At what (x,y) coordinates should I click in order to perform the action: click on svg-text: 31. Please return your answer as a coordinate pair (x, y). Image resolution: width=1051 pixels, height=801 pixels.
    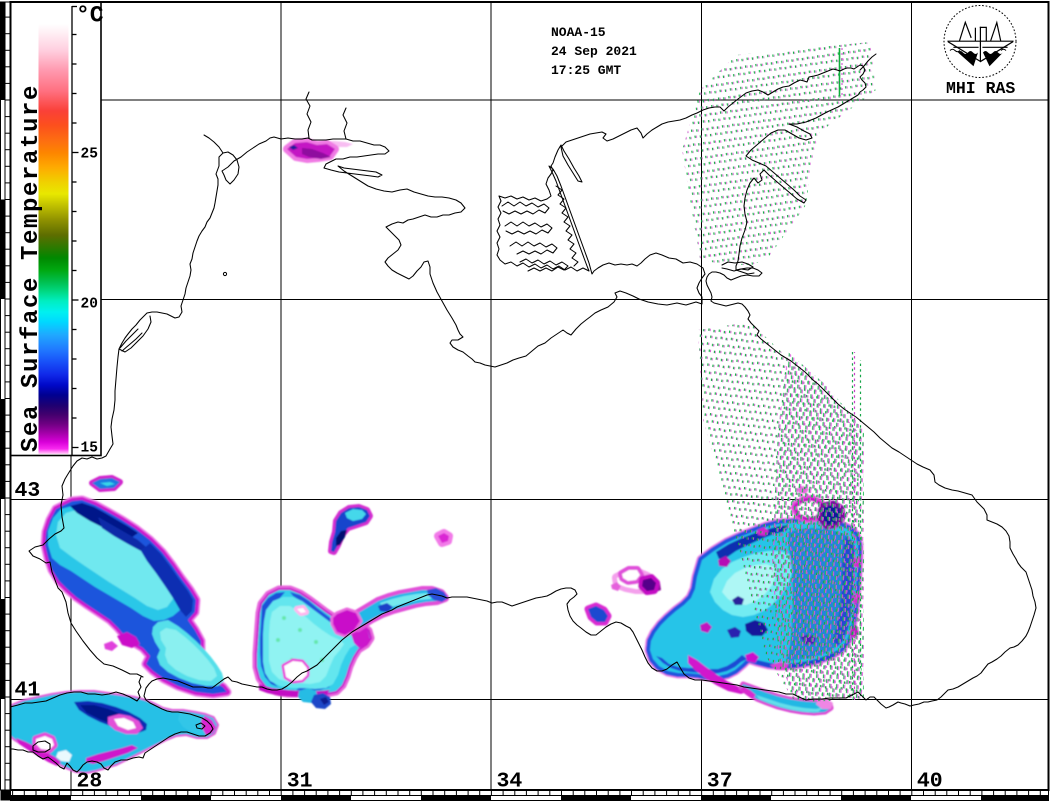
    Looking at the image, I should click on (300, 782).